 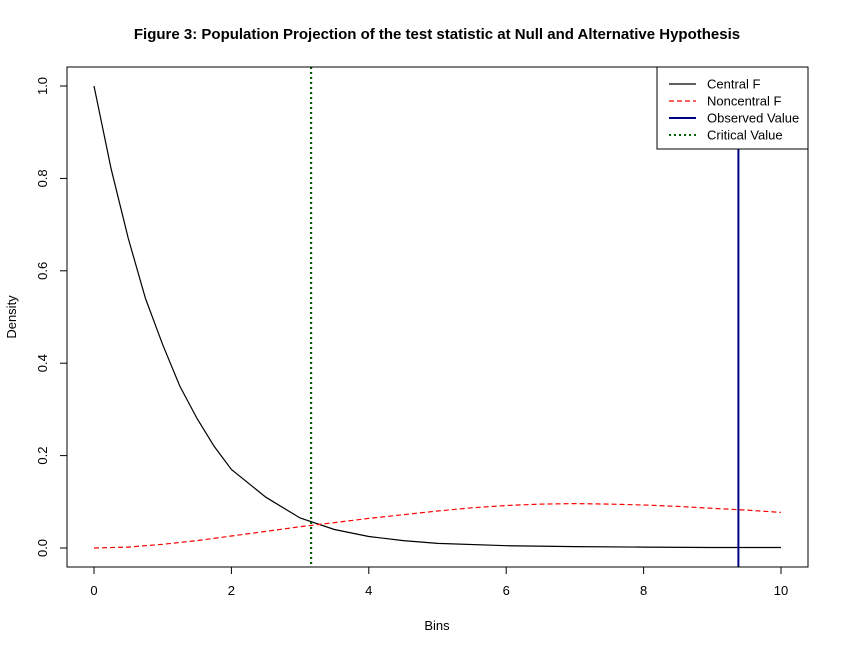 I want to click on y-tick-label: 0.8, so click(x=42, y=178).